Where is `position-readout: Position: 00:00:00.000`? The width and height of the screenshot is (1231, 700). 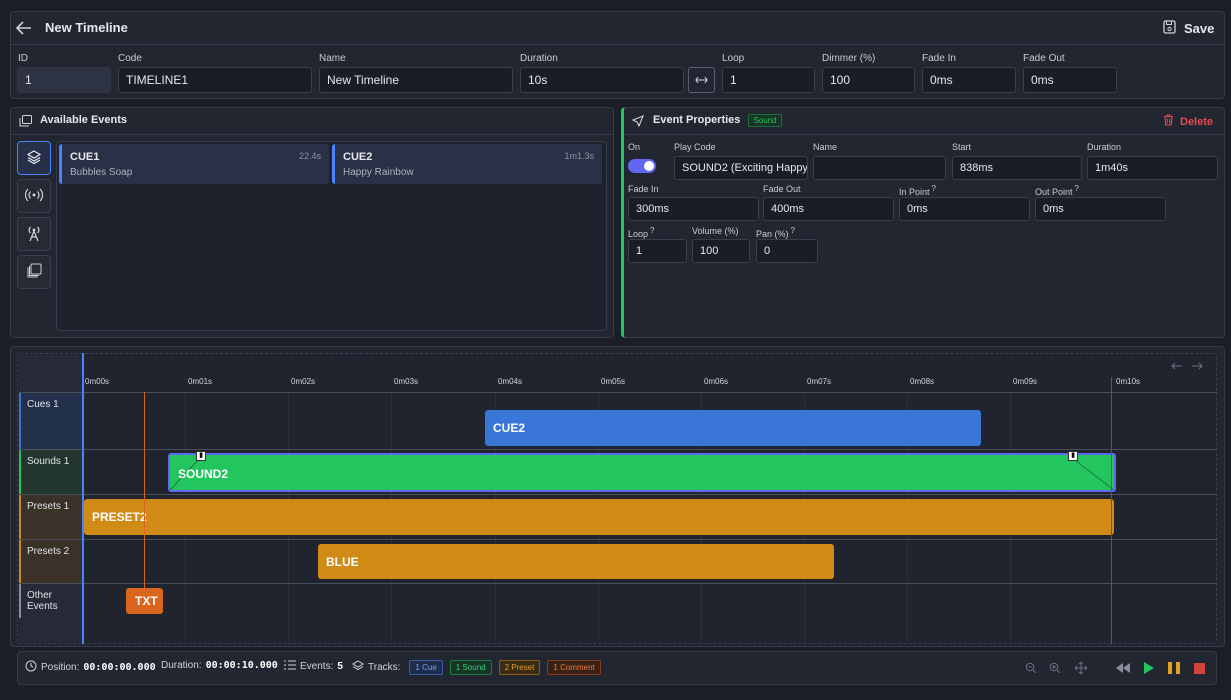
position-readout: Position: 00:00:00.000 is located at coordinates (90, 667).